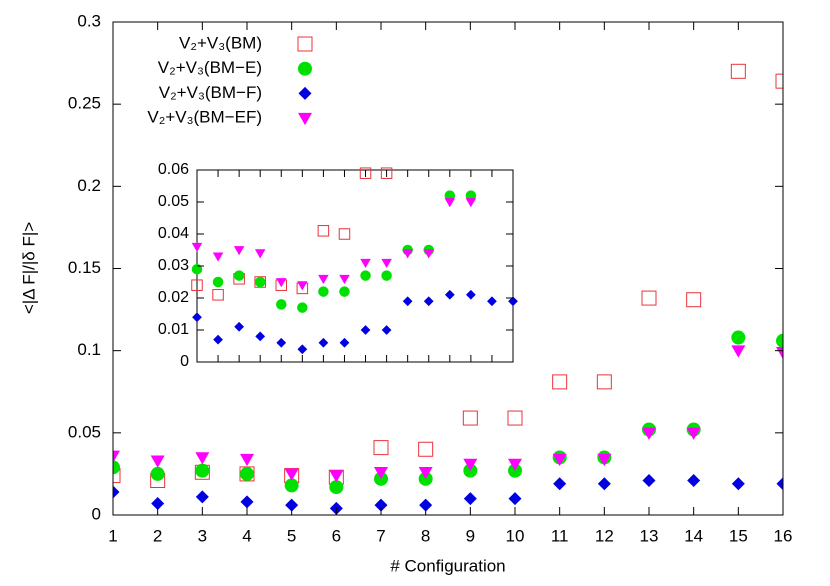  I want to click on x-tick-label: 4, so click(246, 535).